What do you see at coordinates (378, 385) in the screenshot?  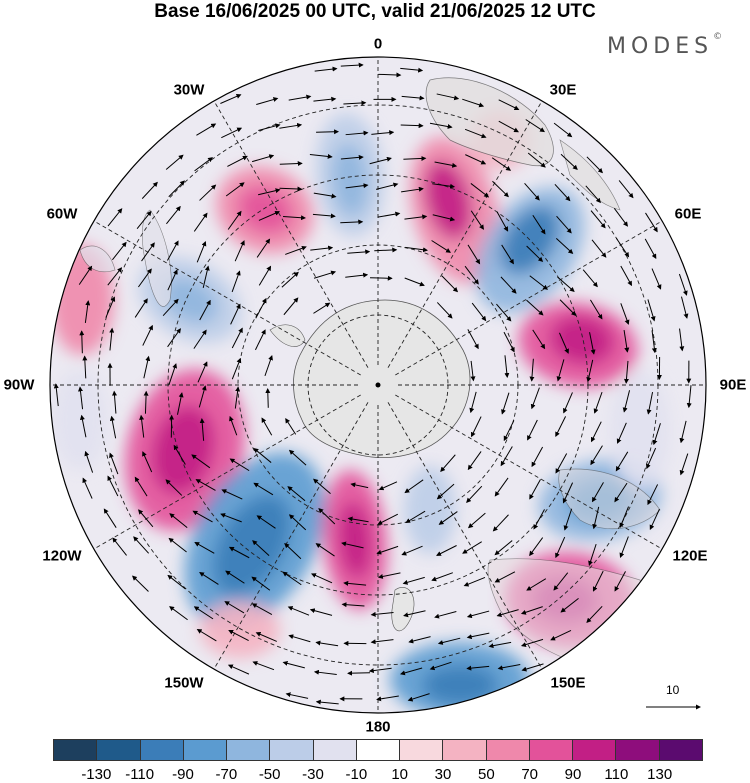 I see `south-pole-marker` at bounding box center [378, 385].